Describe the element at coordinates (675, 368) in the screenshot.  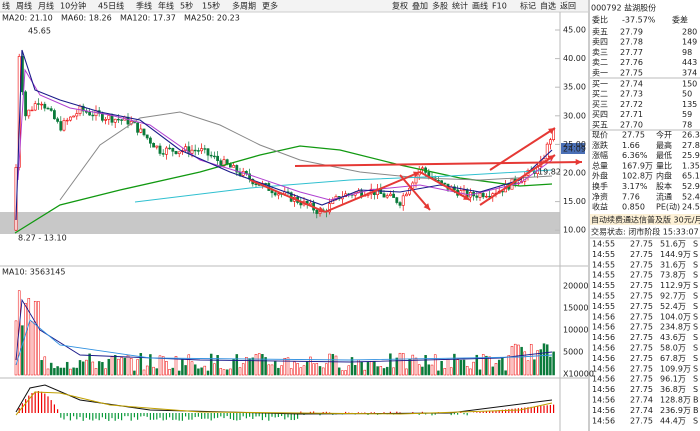
I see `tick-volume: 109.9万` at that location.